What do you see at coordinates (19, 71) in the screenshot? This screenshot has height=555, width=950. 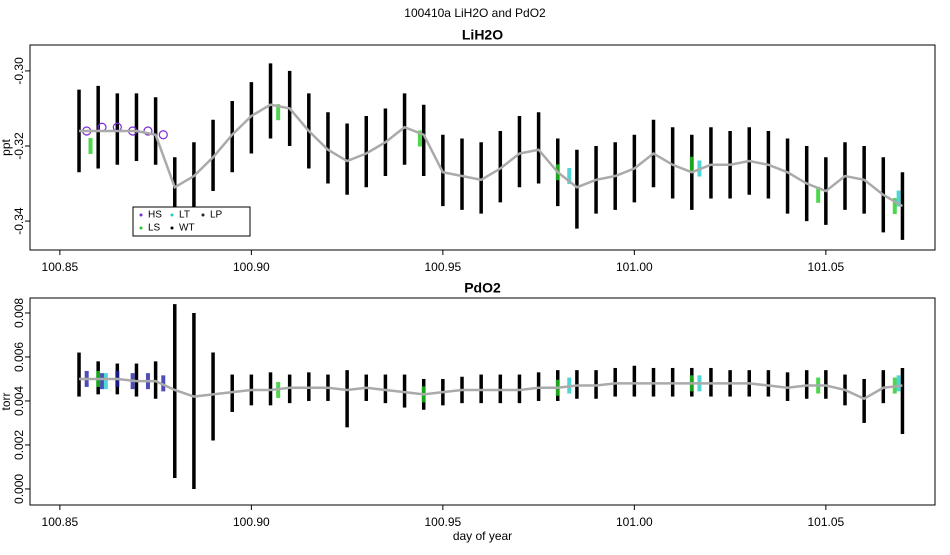 I see `y-tick-label: -0.30` at bounding box center [19, 71].